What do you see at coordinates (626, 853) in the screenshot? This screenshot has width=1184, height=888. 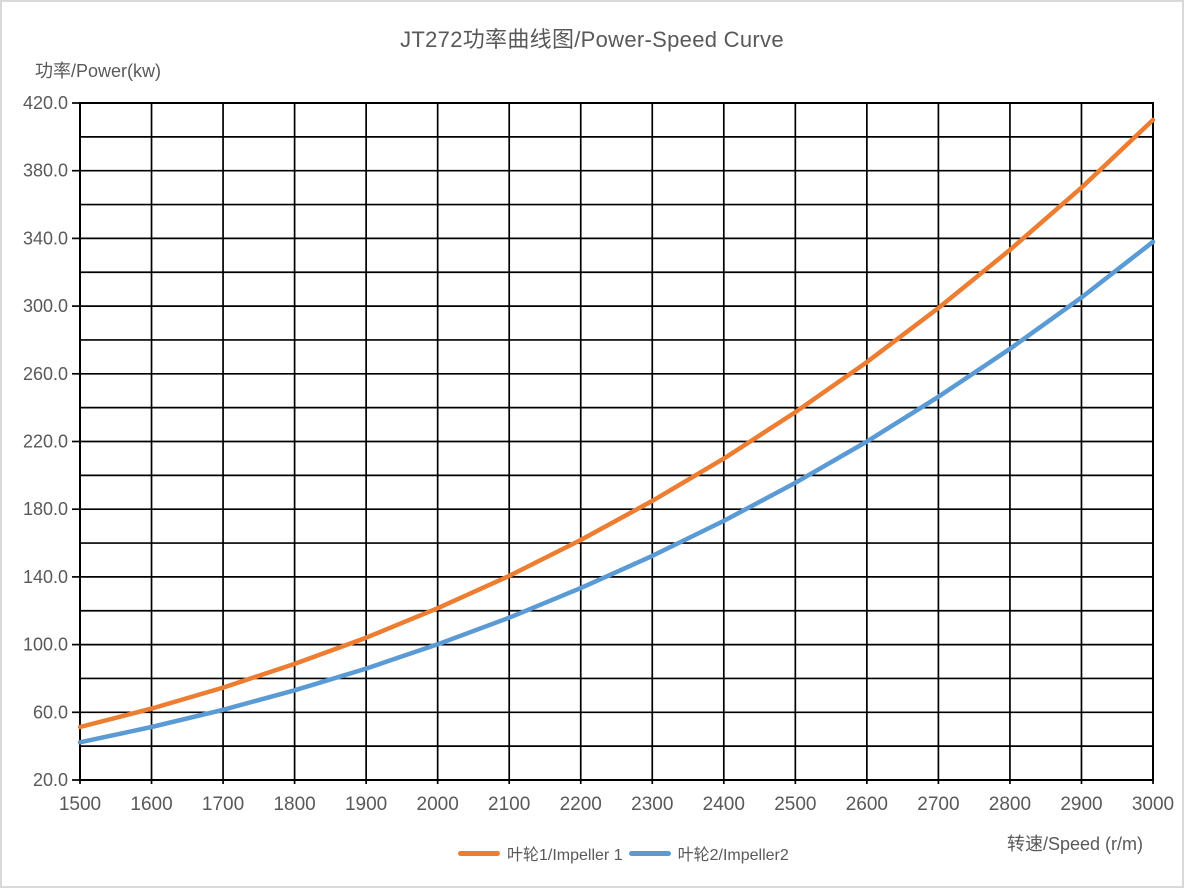 I see `legend: 叶轮1/Impeller 1 叶轮2/Impeller2` at bounding box center [626, 853].